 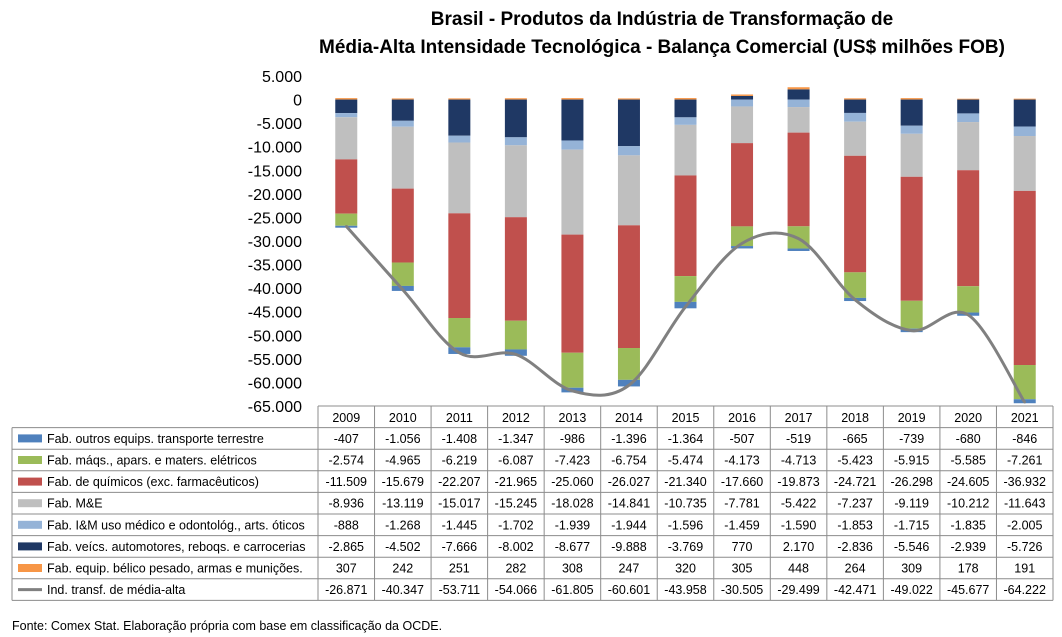 I want to click on total-point-2012, so click(x=516, y=354).